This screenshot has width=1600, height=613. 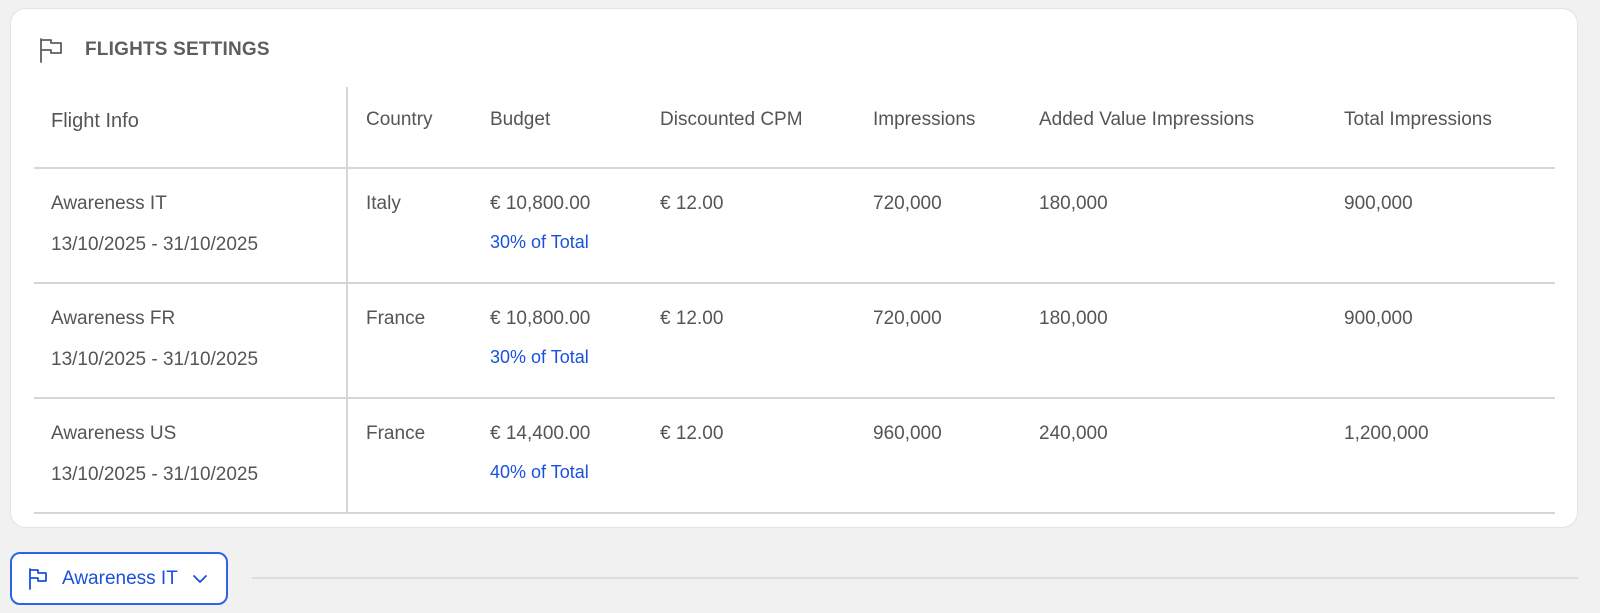 I want to click on country-cell: Italy, so click(x=383, y=203).